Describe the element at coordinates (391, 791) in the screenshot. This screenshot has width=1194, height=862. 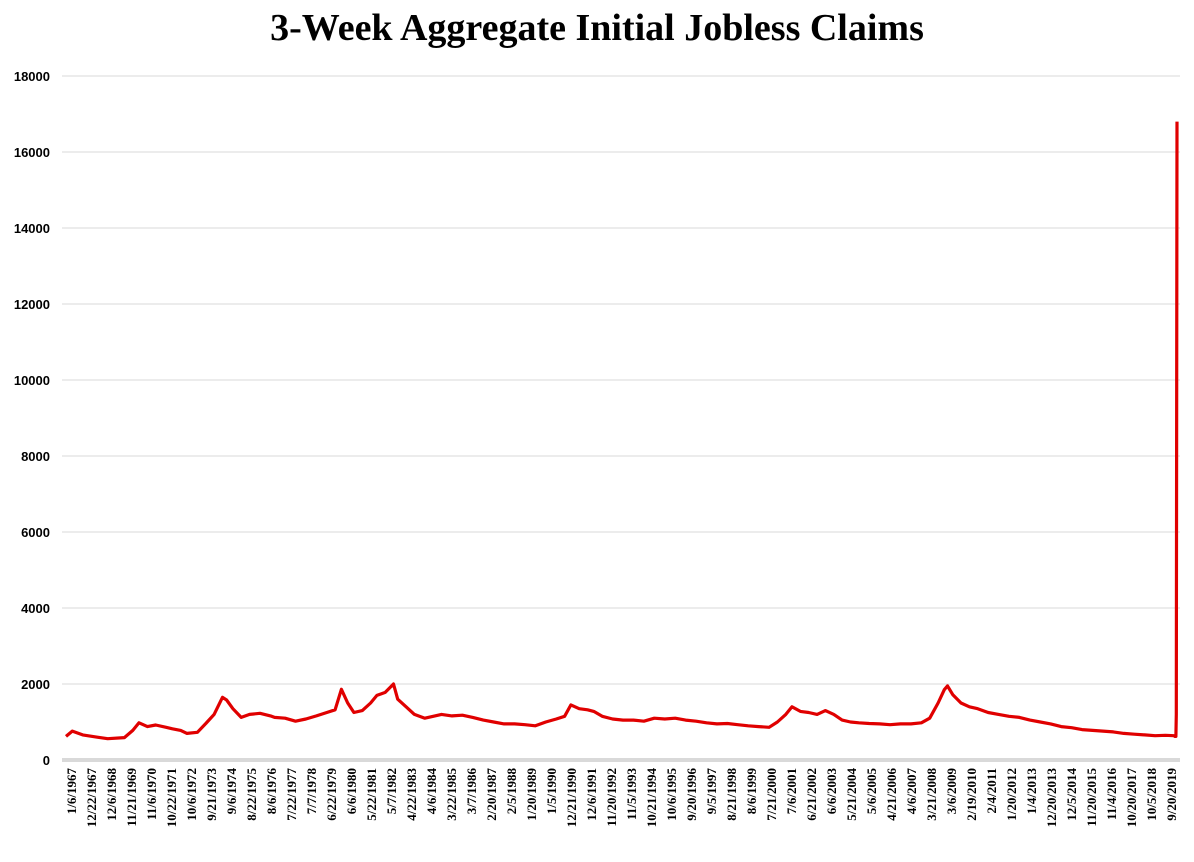
I see `x-tick-label: 5/7/1982` at that location.